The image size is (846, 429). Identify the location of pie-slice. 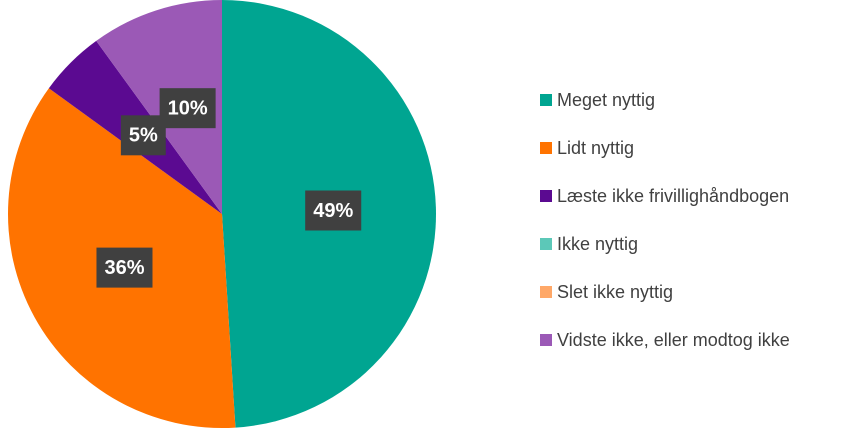
(159, 107).